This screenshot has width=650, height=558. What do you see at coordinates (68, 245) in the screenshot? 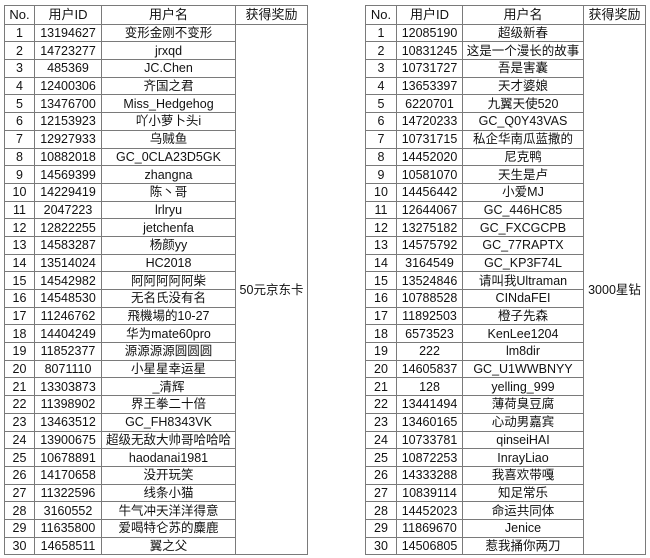
I see `cell-user-id: 14583287` at bounding box center [68, 245].